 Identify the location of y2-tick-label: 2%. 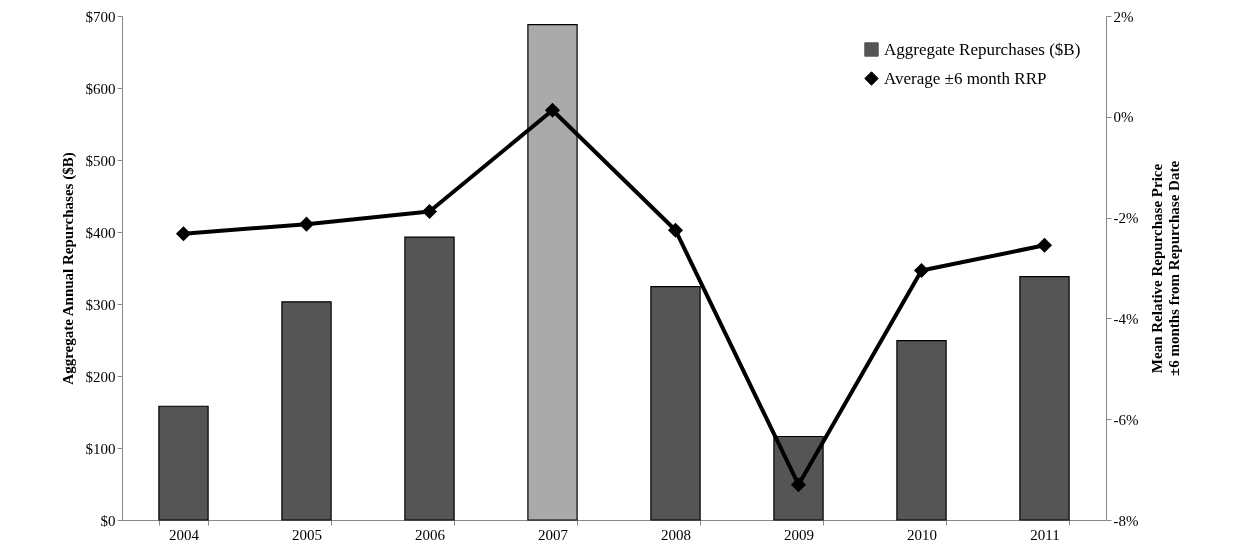
(1123, 16).